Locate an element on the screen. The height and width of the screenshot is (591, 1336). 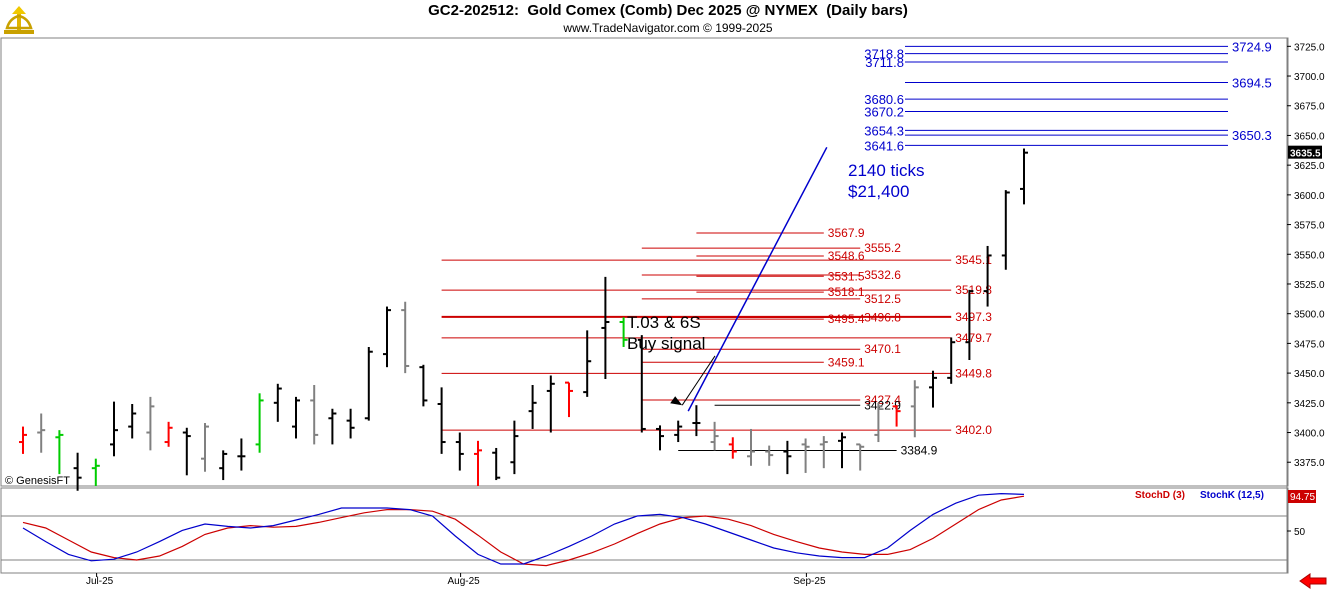
price-level-label: 3384.9 is located at coordinates (919, 450).